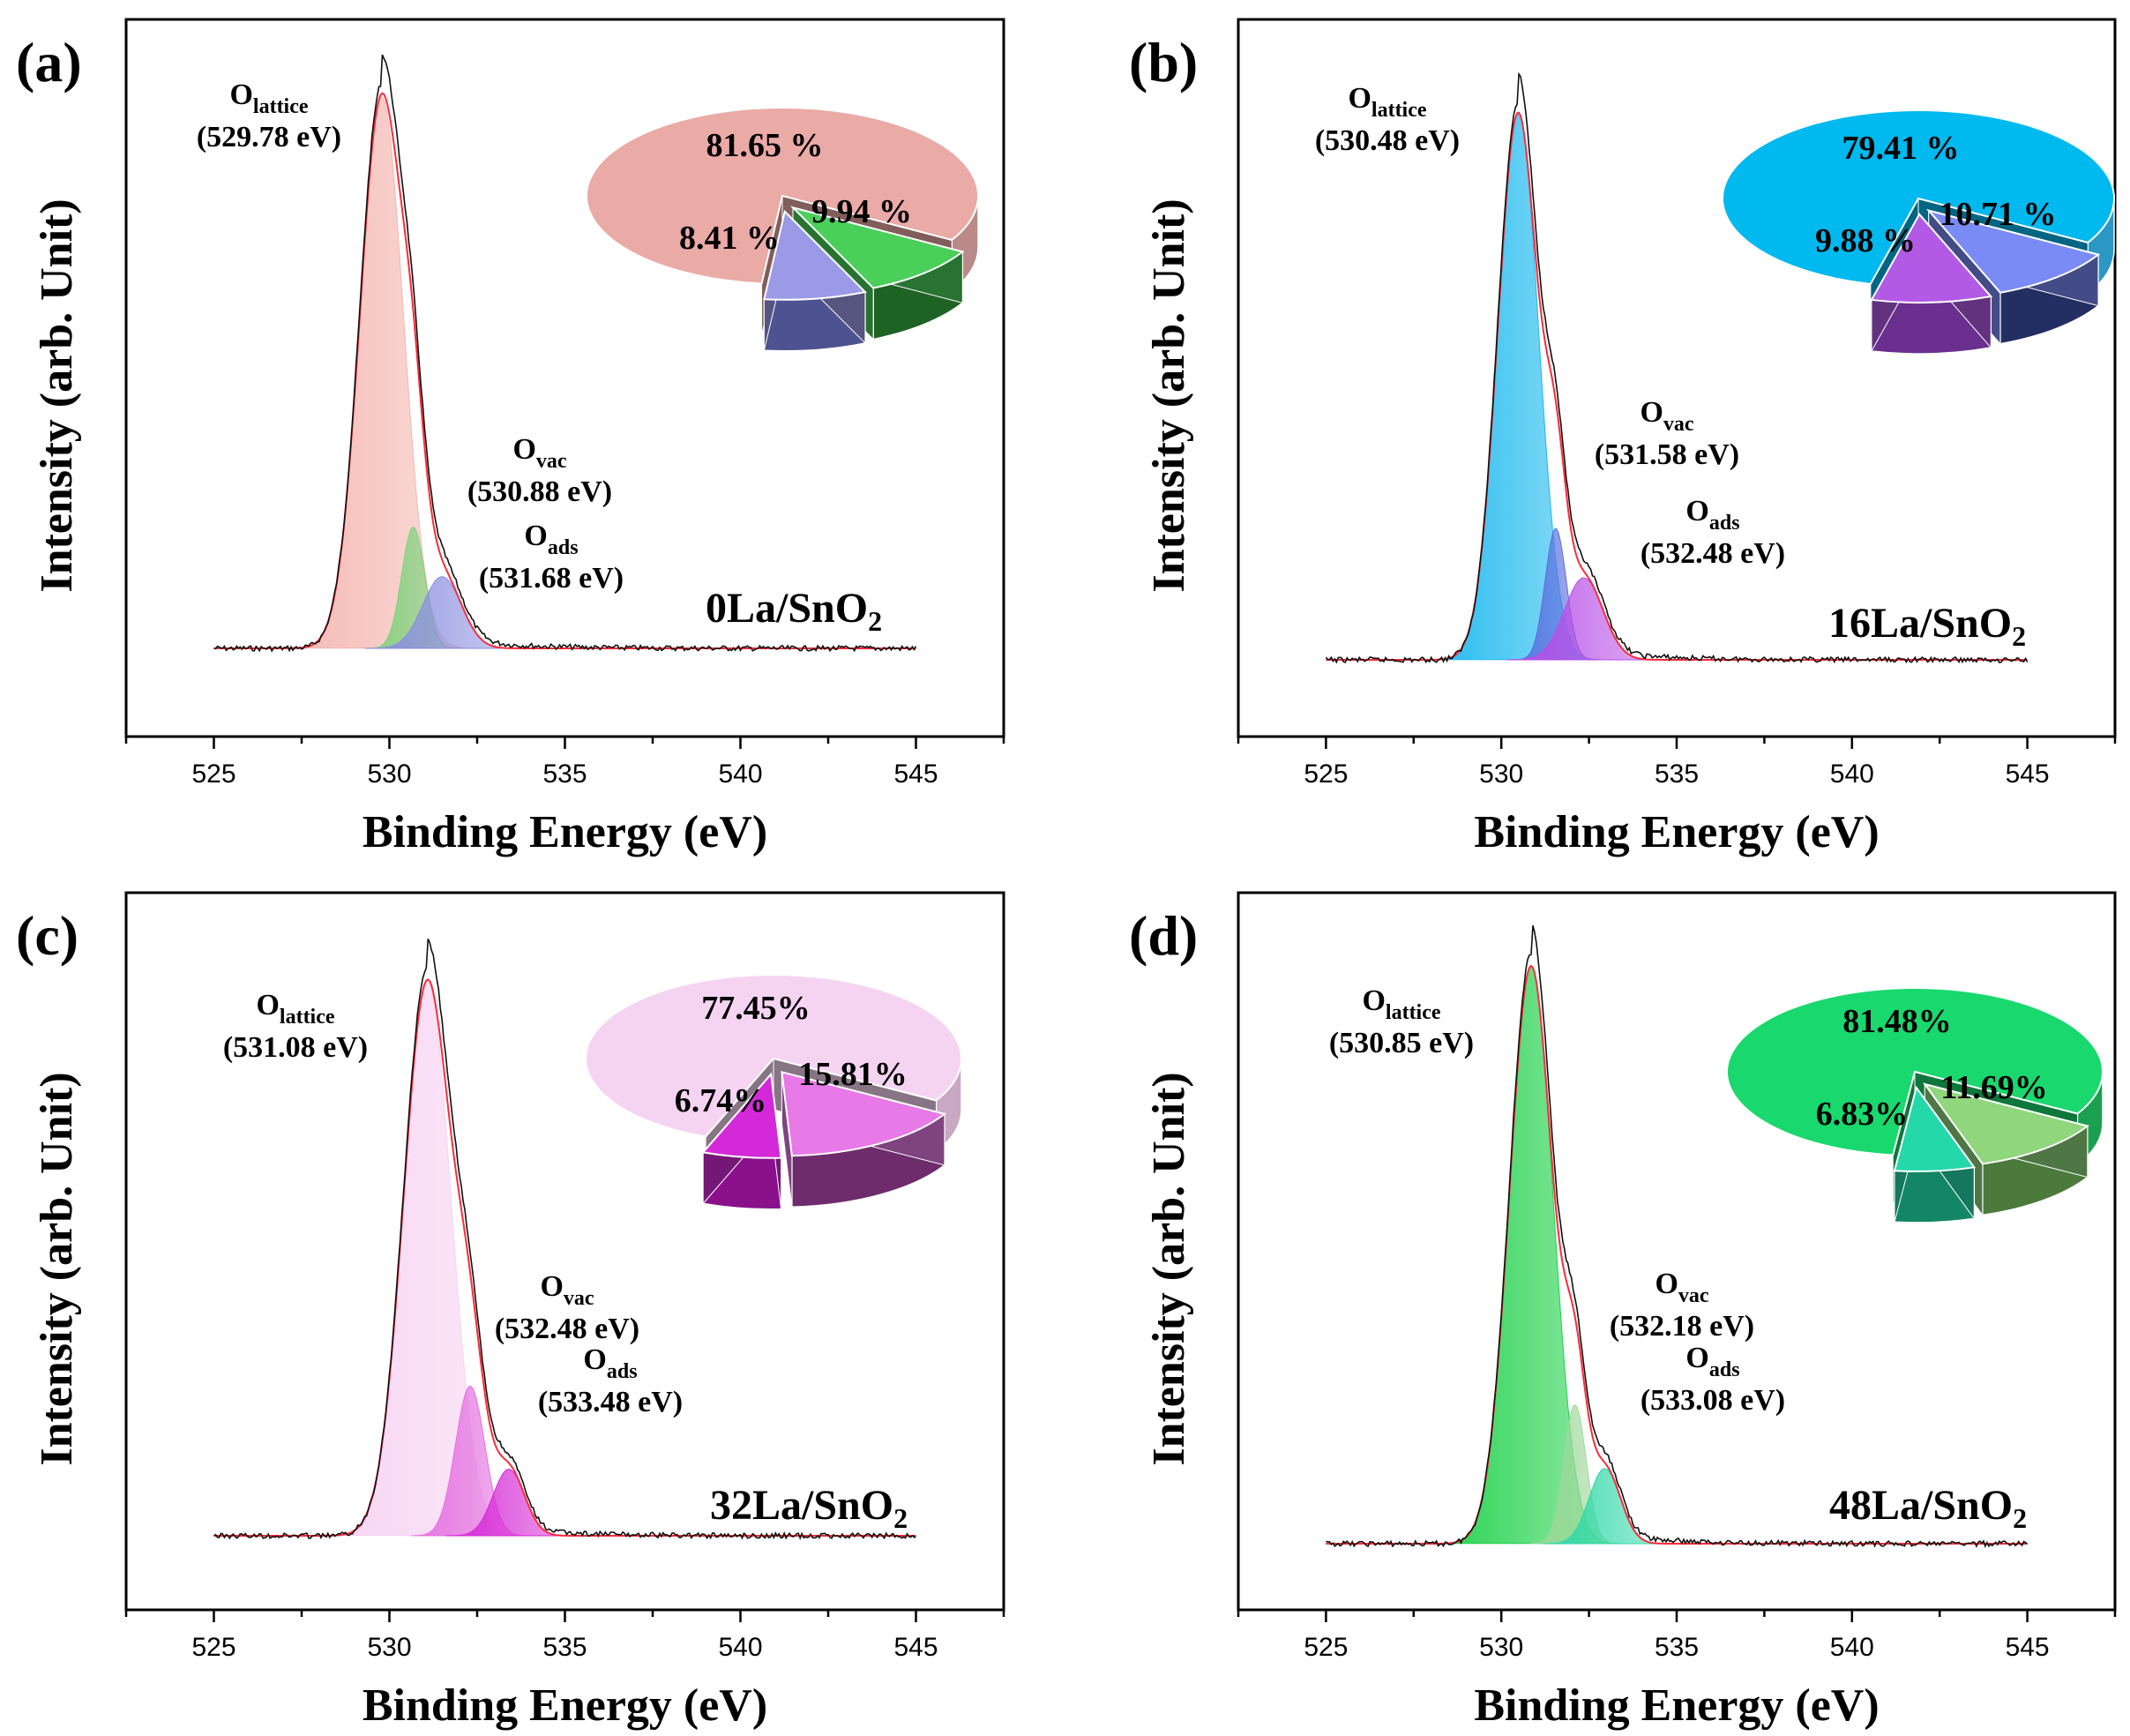 The image size is (2130, 1736). Describe the element at coordinates (1901, 148) in the screenshot. I see `pie-label: 79.41 %` at that location.